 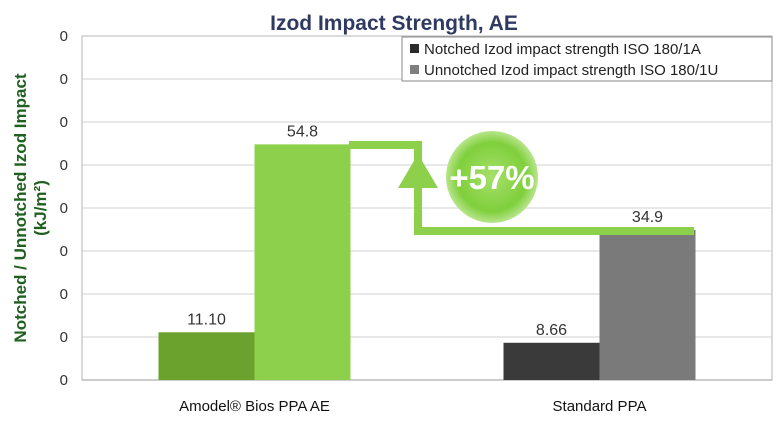 I want to click on y-axis-label: Notched / Unnotched Izod Impact (kJ/m²), so click(x=30, y=208).